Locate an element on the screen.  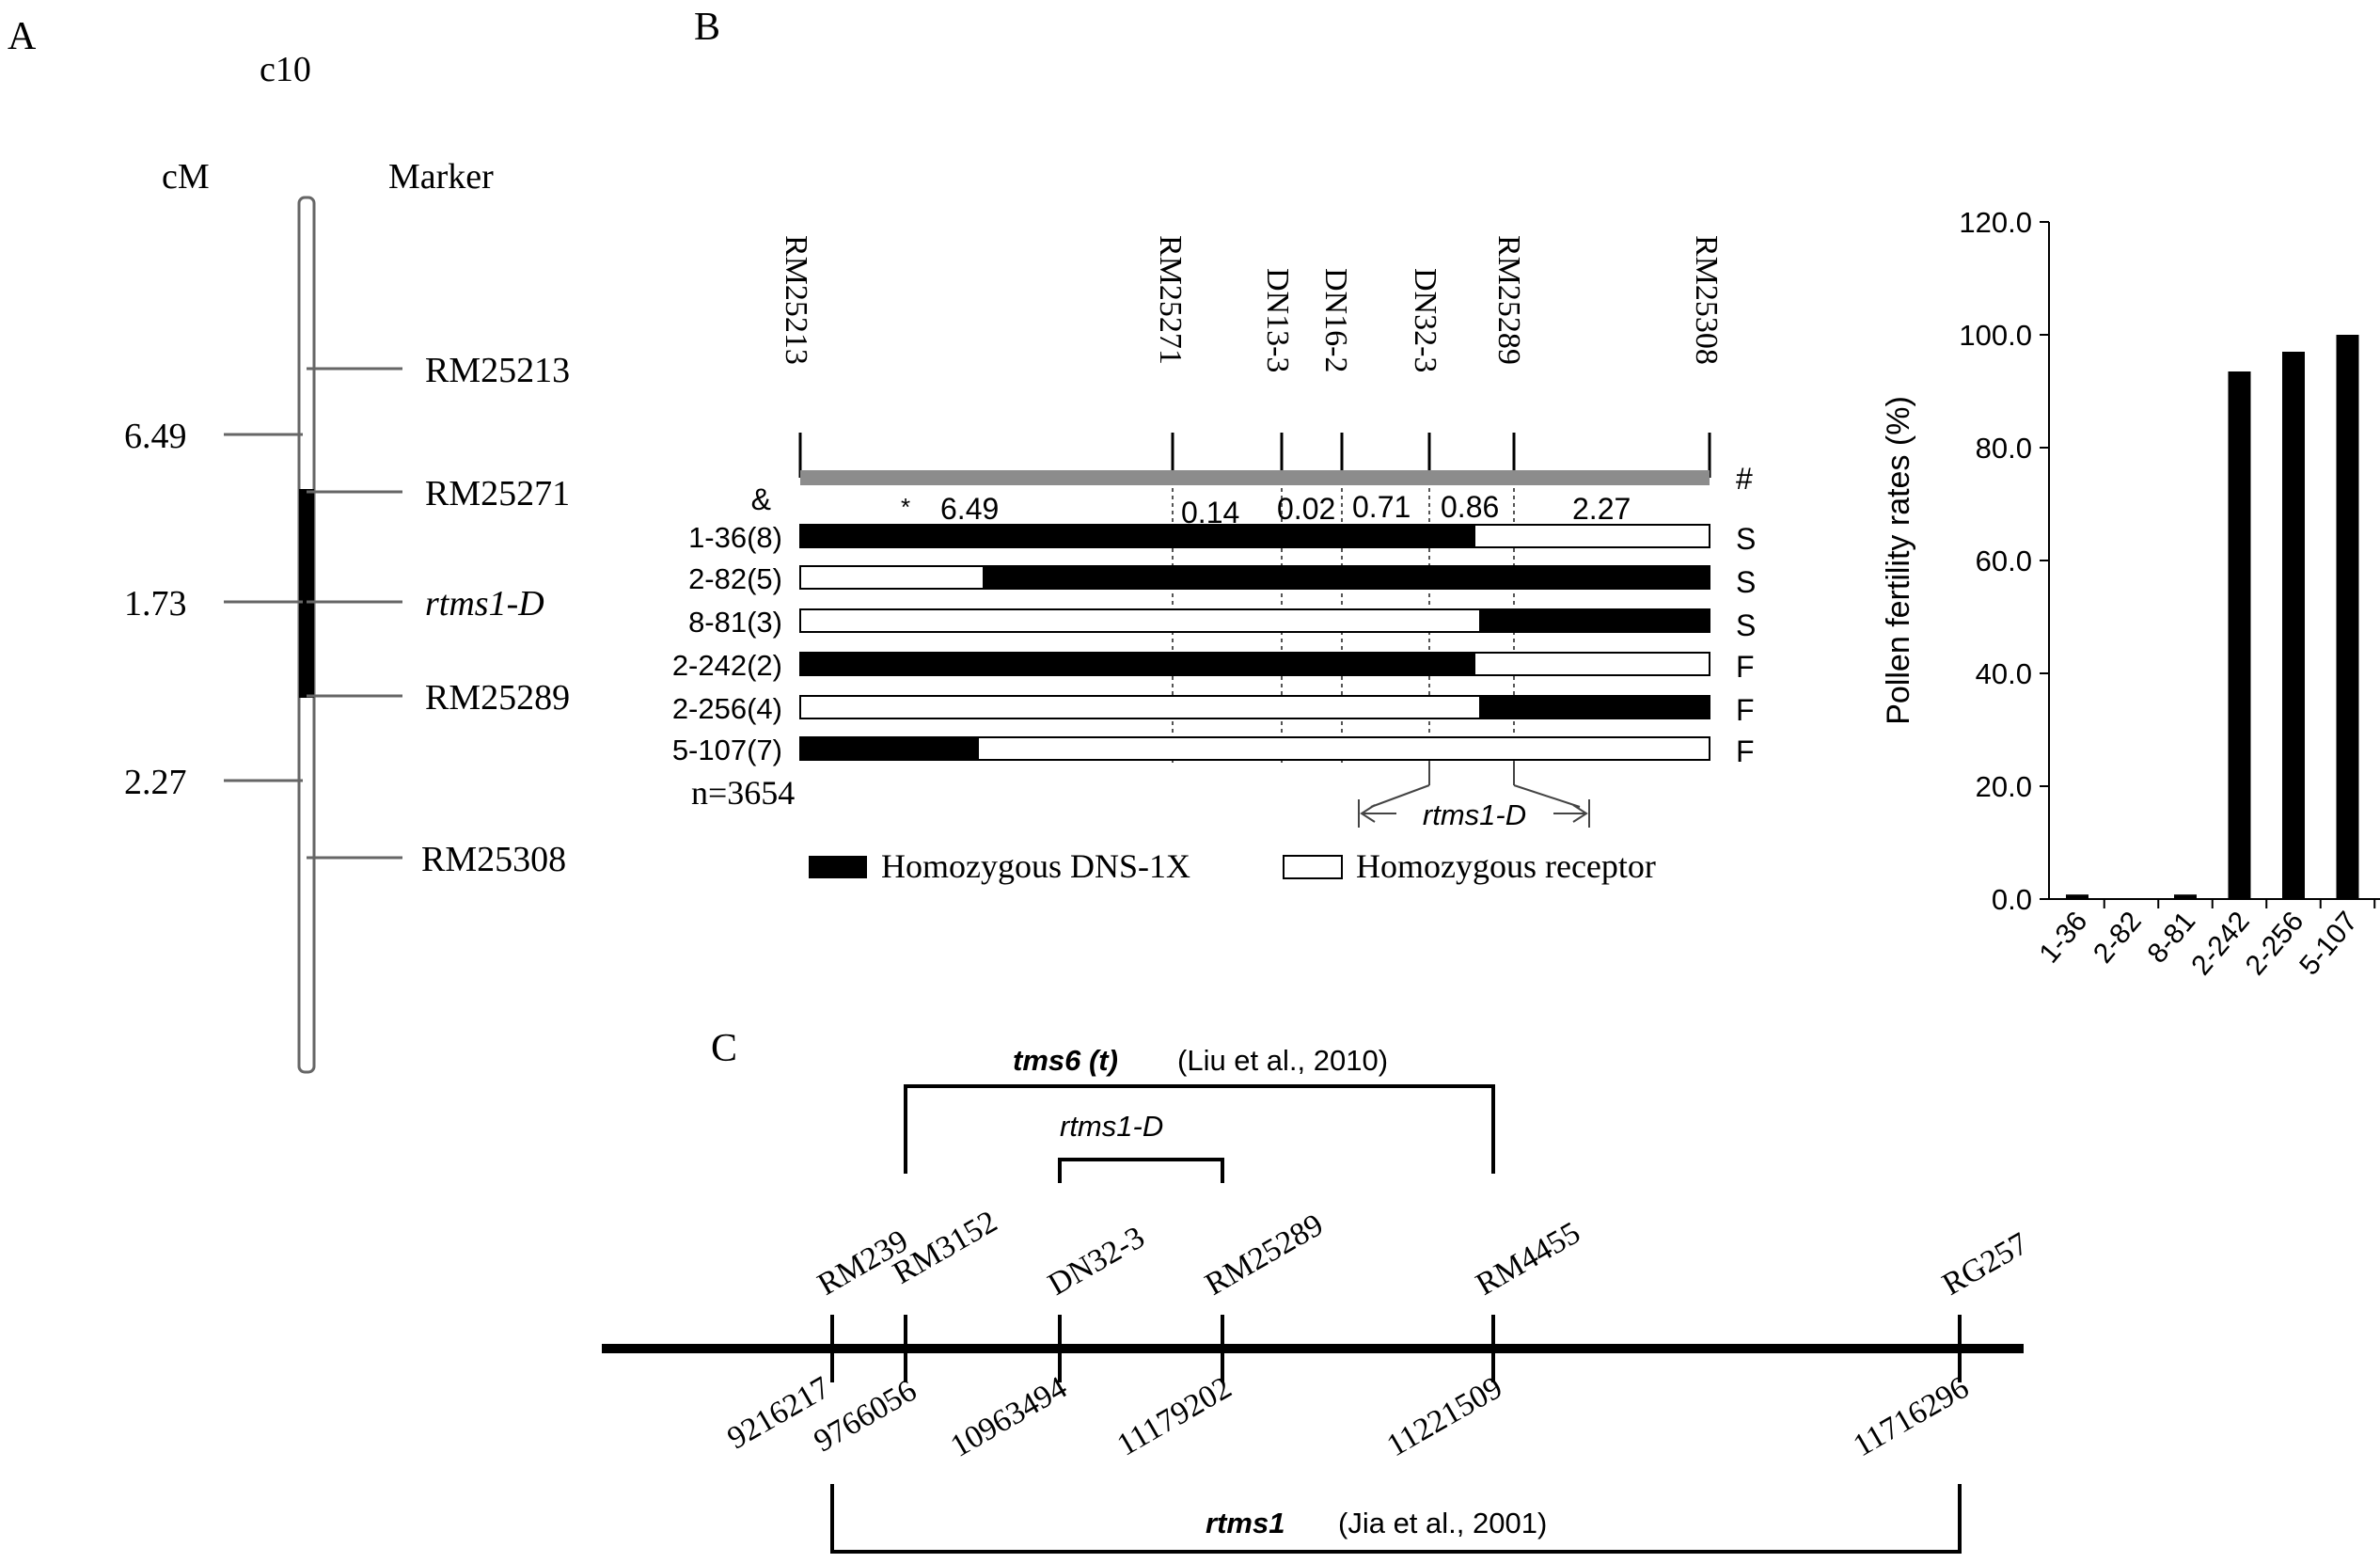
phenotype-8-81: S is located at coordinates (1746, 625).